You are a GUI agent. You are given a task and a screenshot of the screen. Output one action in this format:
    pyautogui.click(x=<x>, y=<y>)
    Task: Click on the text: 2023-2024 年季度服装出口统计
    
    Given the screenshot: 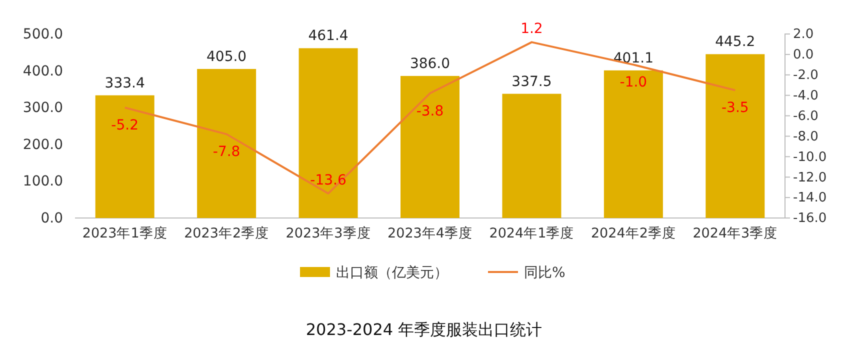 What is the action you would take?
    pyautogui.click(x=424, y=329)
    